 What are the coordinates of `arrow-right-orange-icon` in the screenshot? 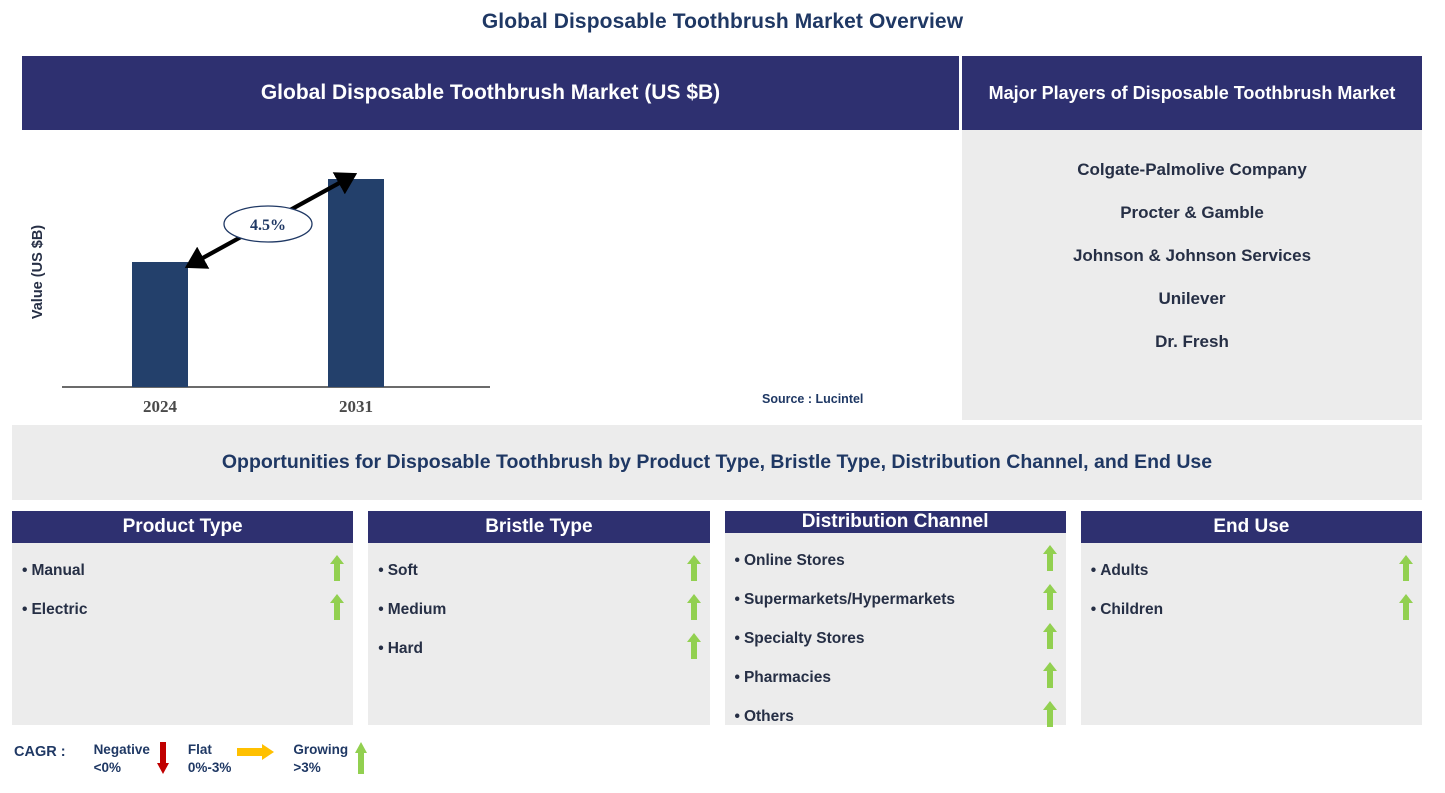 It's located at (256, 754).